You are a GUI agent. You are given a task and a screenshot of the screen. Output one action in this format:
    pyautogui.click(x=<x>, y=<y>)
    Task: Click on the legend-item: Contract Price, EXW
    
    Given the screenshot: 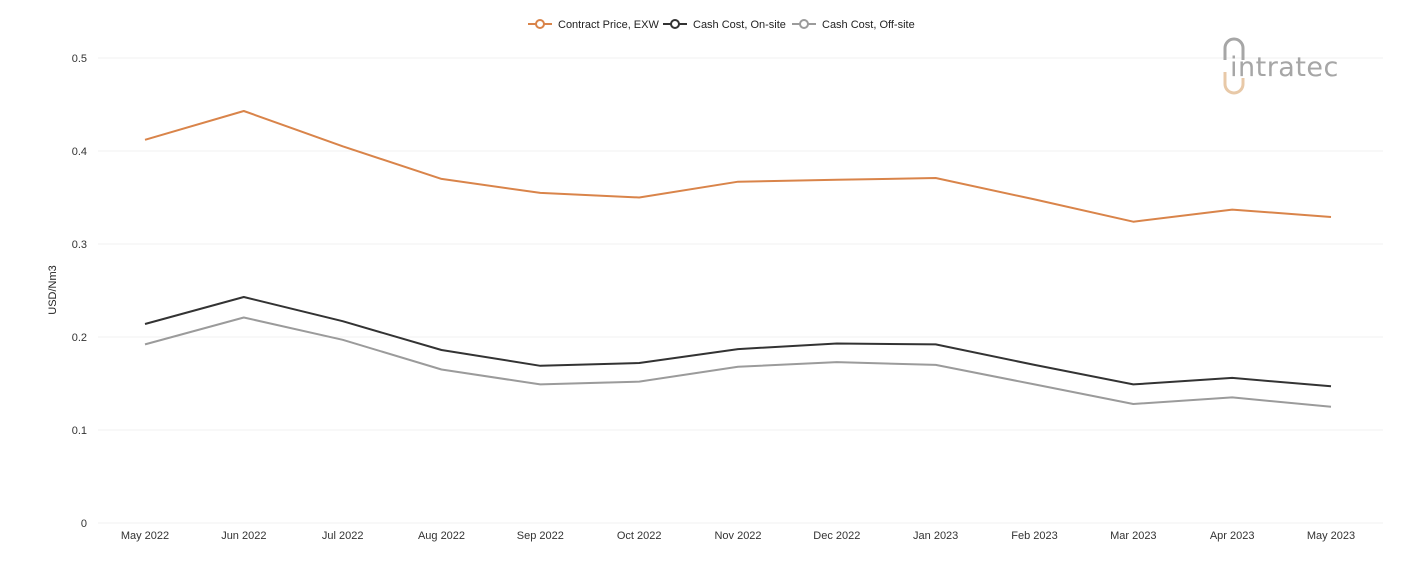 What is the action you would take?
    pyautogui.click(x=593, y=25)
    